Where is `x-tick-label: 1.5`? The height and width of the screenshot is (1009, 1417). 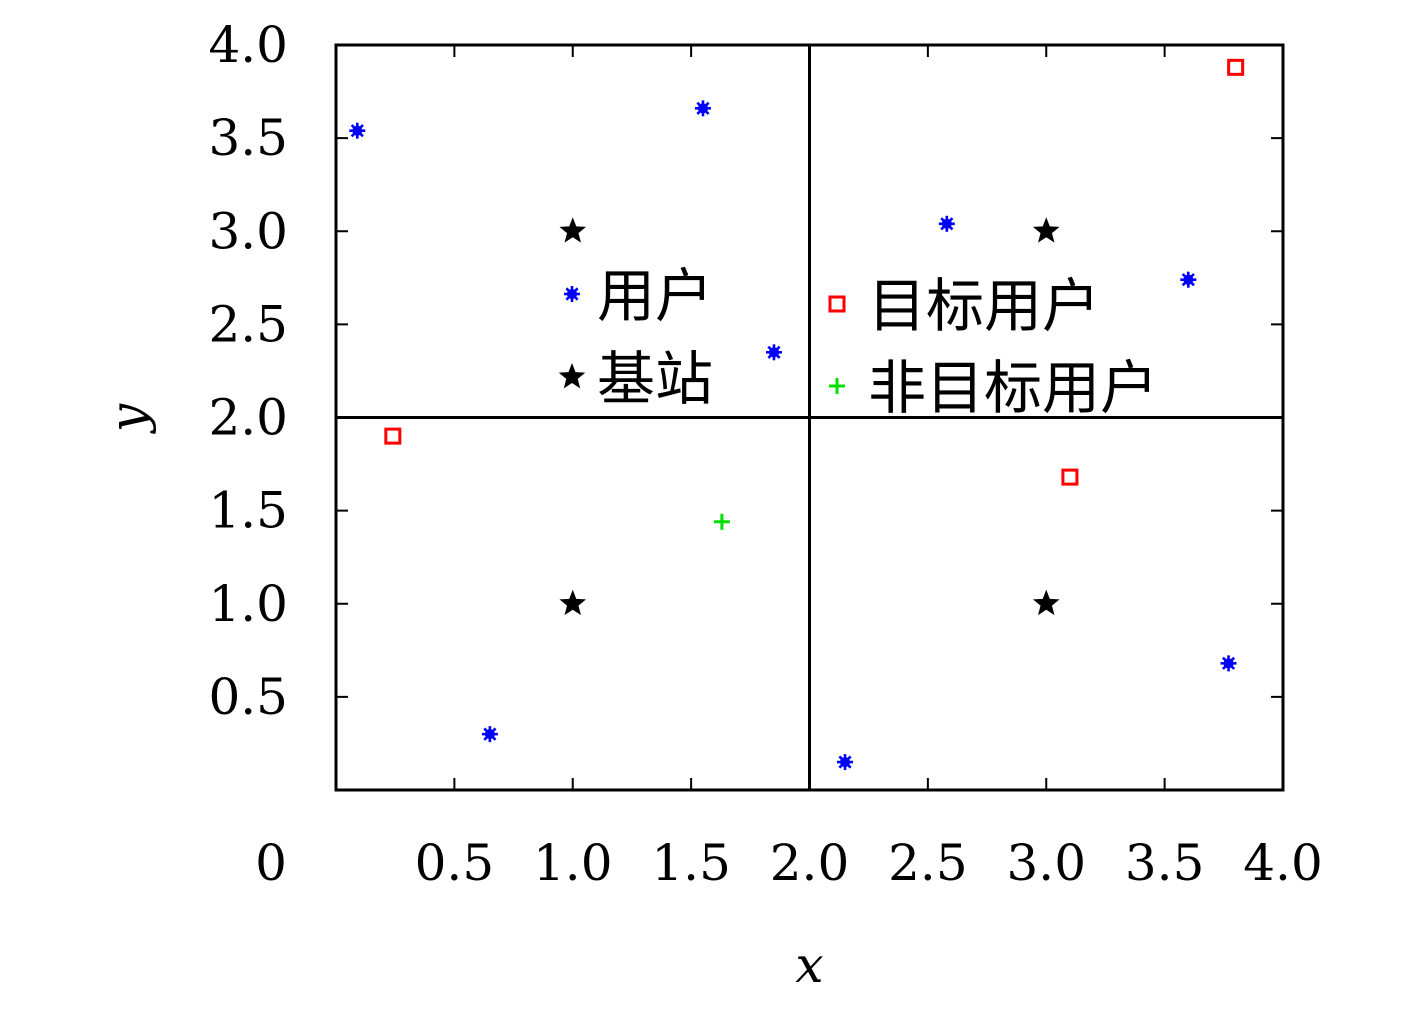
x-tick-label: 1.5 is located at coordinates (691, 863).